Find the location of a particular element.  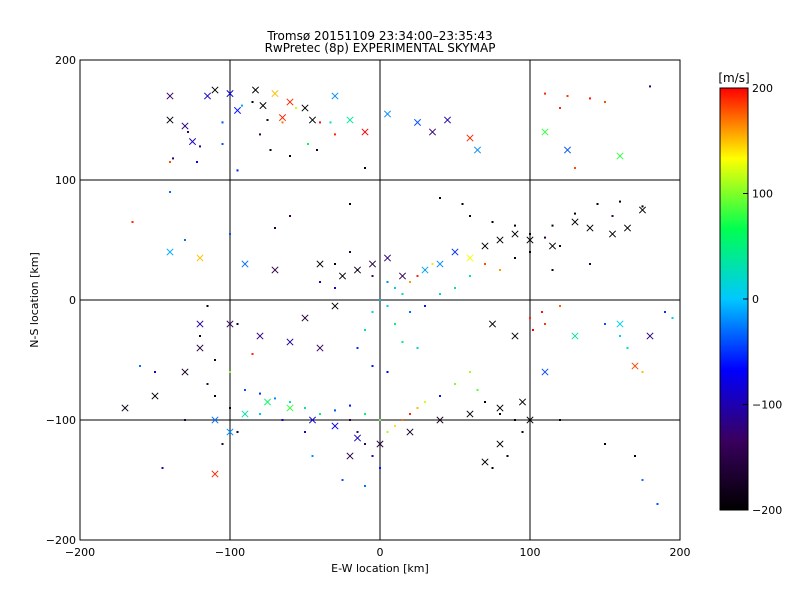

colorbar-tick-label: −100 is located at coordinates (767, 405).